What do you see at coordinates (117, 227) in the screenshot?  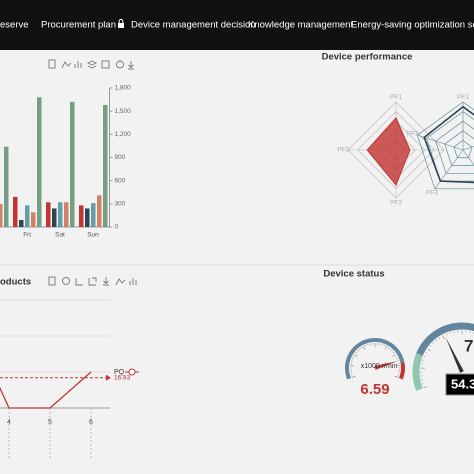 I see `y-tick-label: 0` at bounding box center [117, 227].